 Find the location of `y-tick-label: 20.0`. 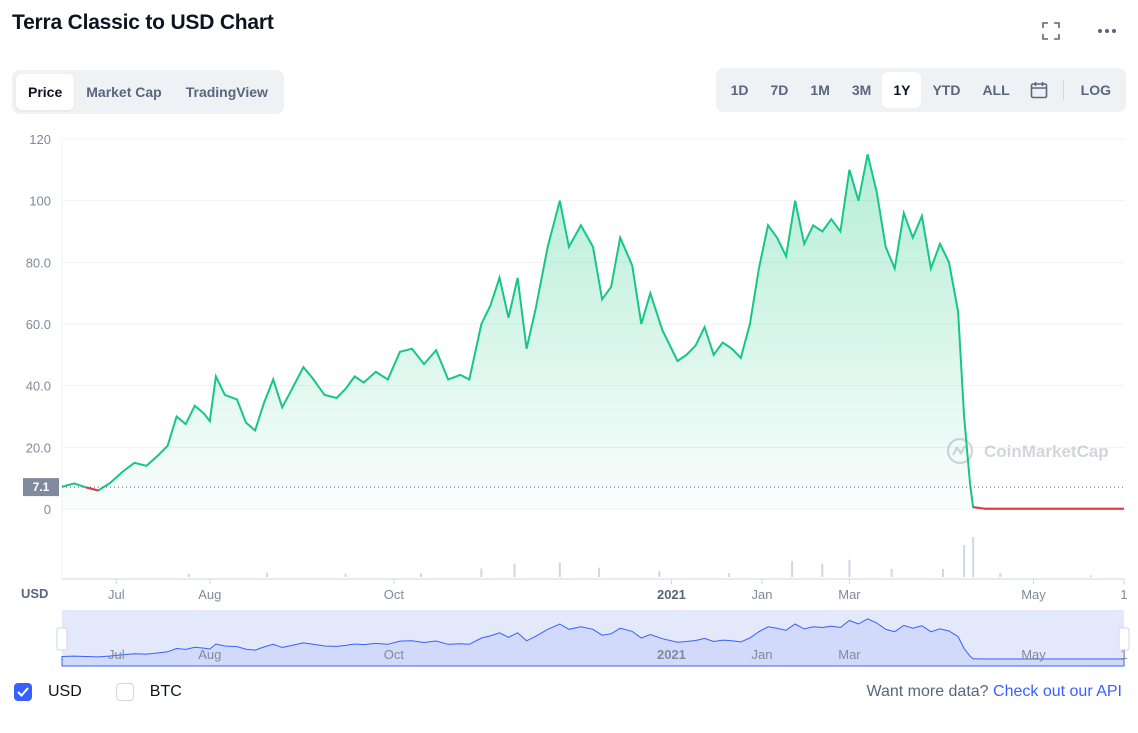

y-tick-label: 20.0 is located at coordinates (38, 447).